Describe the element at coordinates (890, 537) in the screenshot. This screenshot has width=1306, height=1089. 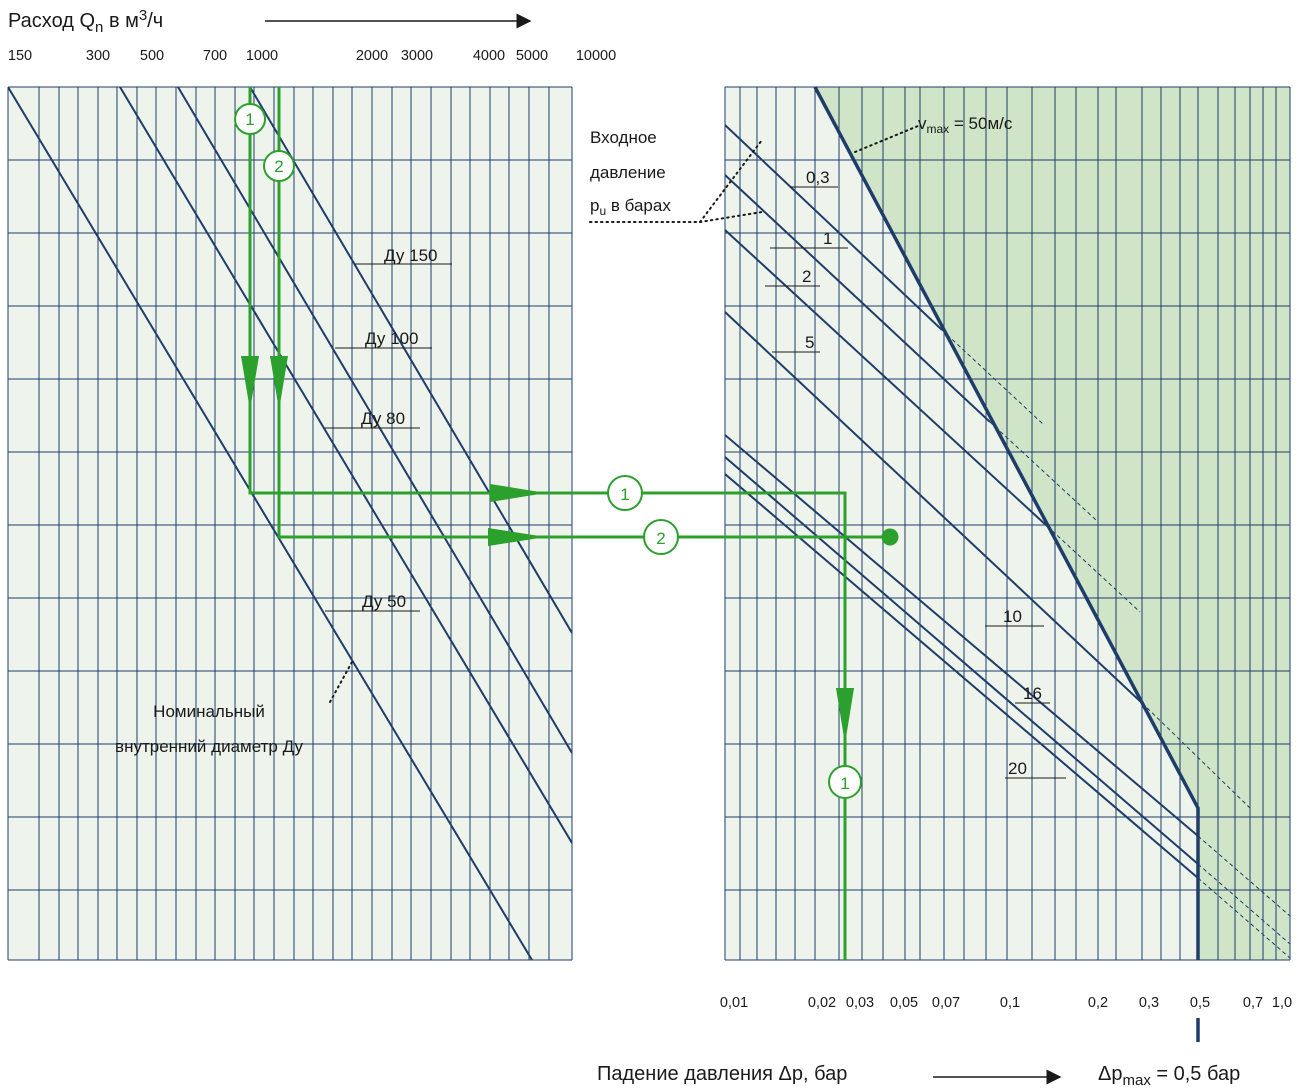
I see `example-2-endpoint` at that location.